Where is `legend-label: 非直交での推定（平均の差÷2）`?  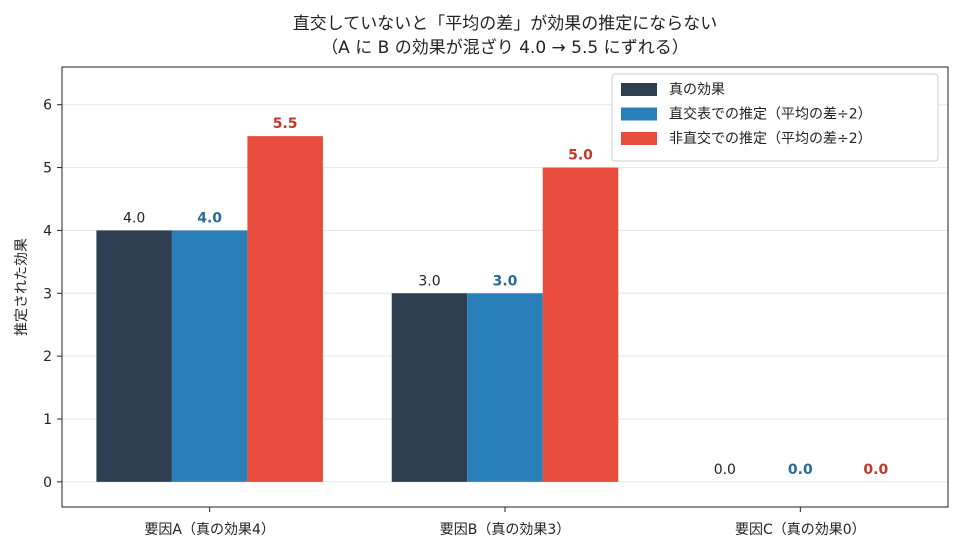
legend-label: 非直交での推定（平均の差÷2） is located at coordinates (770, 138).